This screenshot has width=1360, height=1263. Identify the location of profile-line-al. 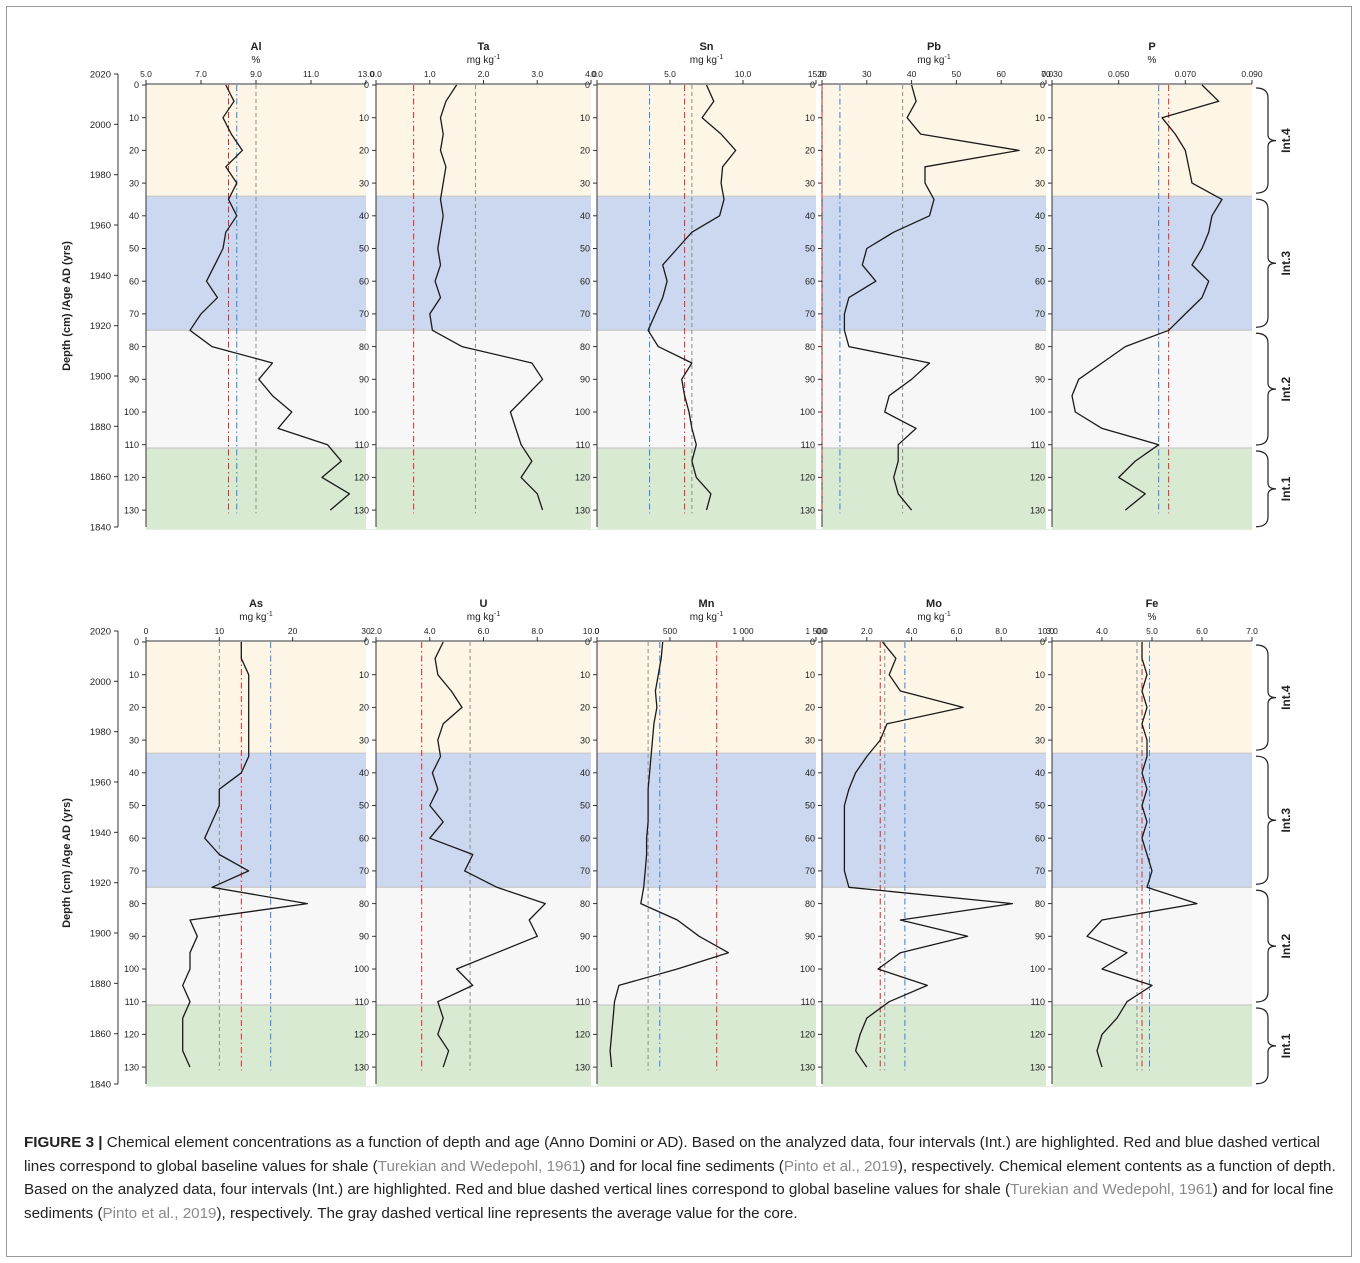
(270, 297).